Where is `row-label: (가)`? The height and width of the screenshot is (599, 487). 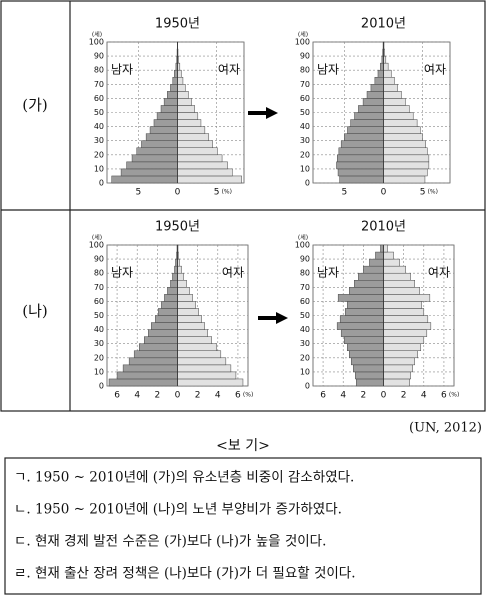
row-label: (가) is located at coordinates (35, 105).